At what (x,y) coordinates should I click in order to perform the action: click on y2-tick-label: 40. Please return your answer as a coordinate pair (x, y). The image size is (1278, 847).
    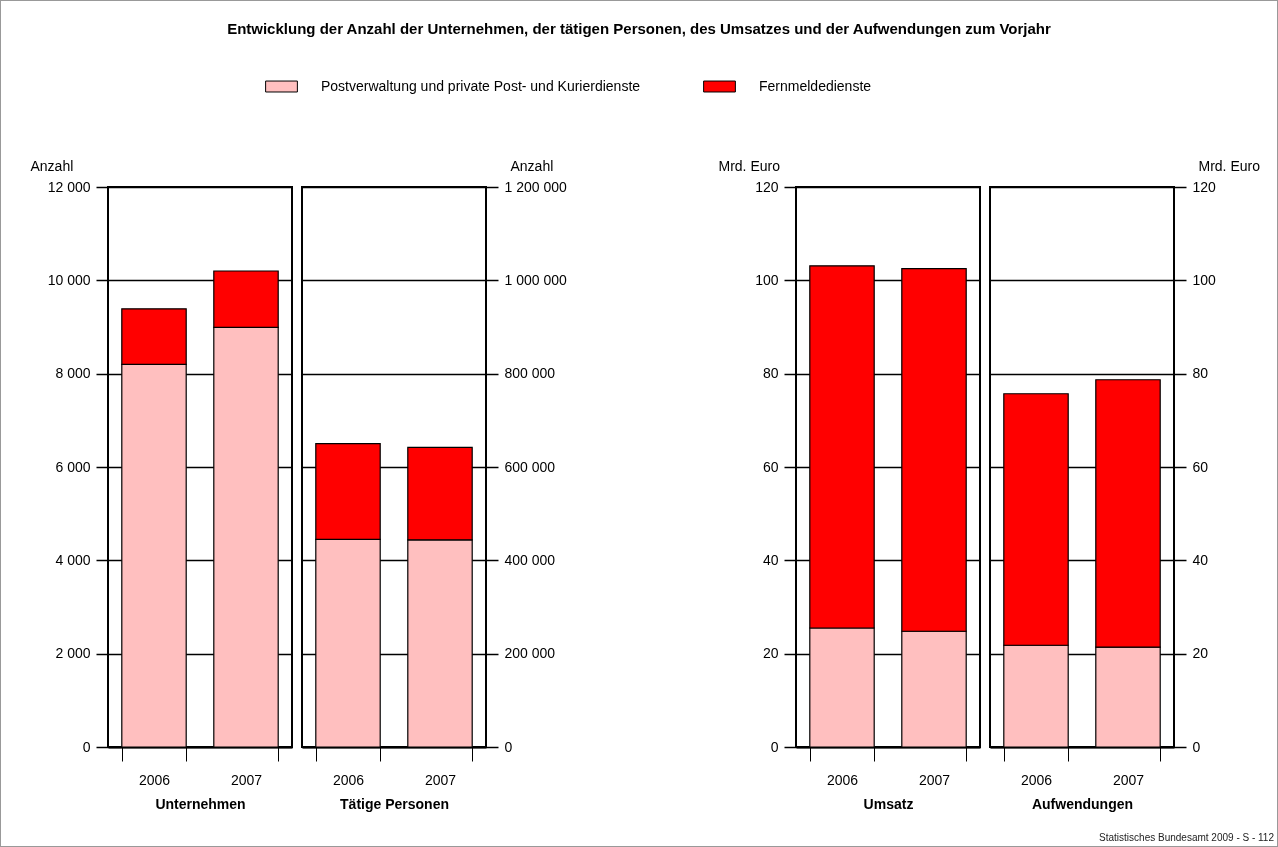
    Looking at the image, I should click on (1200, 559).